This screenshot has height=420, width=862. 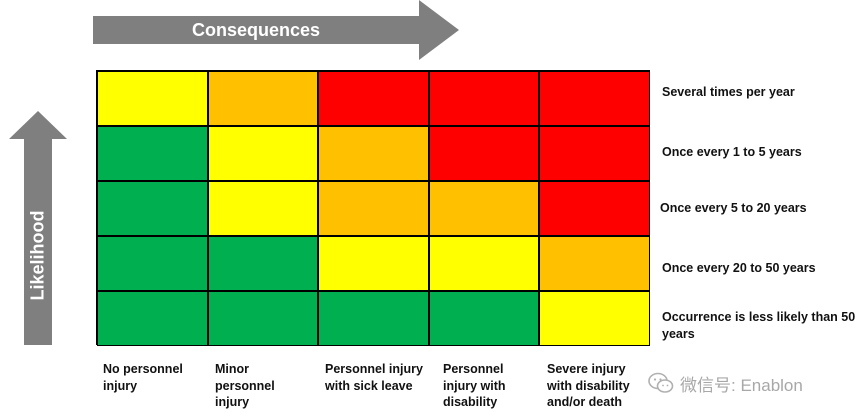 I want to click on likelihood-level-5: Occurrence is less likely than 50 years, so click(x=759, y=325).